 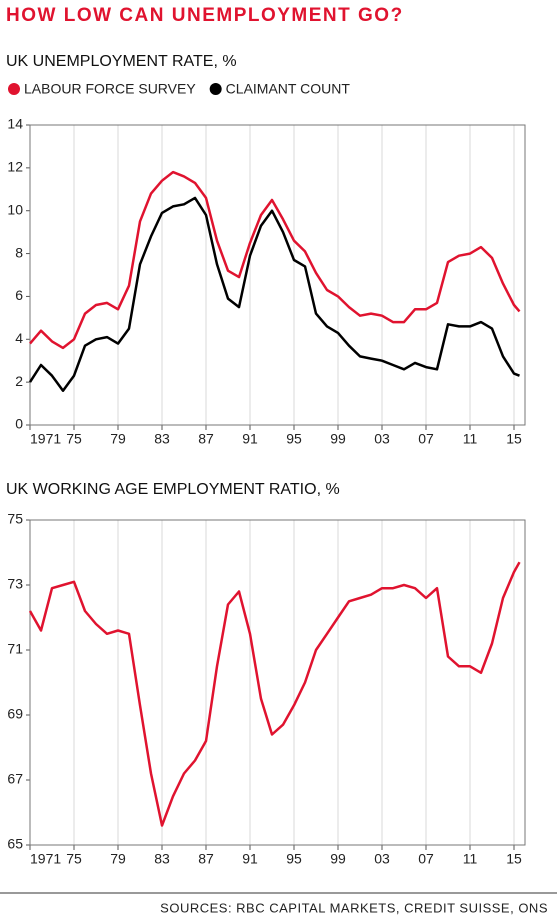 I want to click on y-tick-label: 67, so click(x=15, y=779).